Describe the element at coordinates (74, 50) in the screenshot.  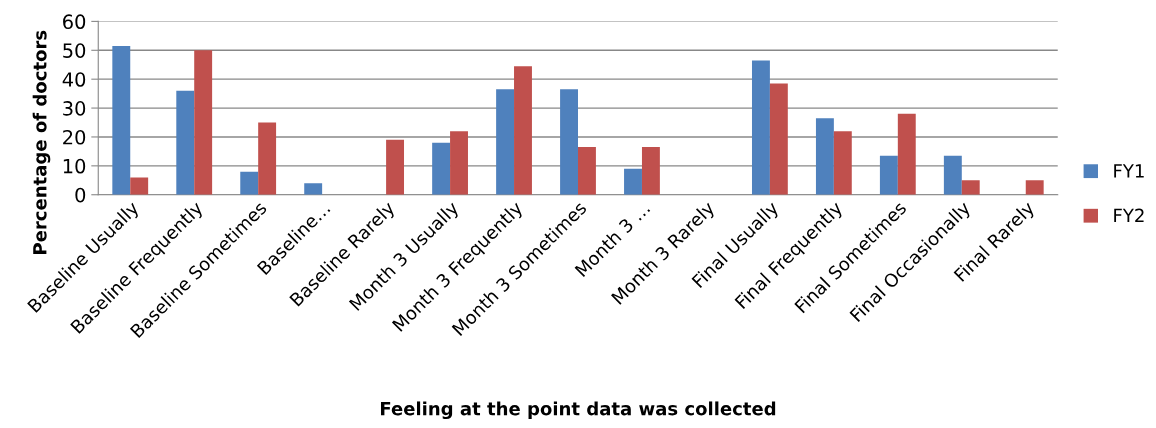
I see `y-tick-label: 50` at that location.